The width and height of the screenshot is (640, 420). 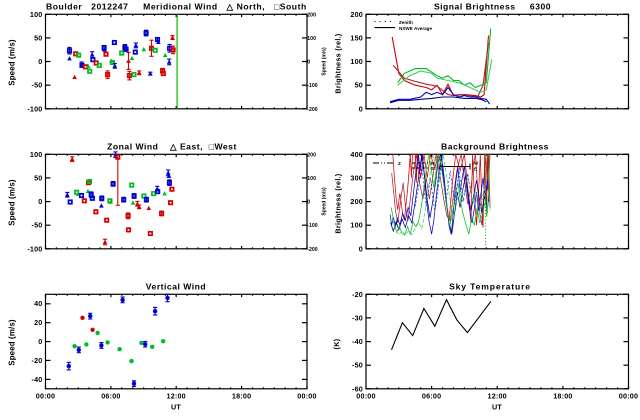 What do you see at coordinates (38, 322) in the screenshot?
I see `svg-text: 20` at bounding box center [38, 322].